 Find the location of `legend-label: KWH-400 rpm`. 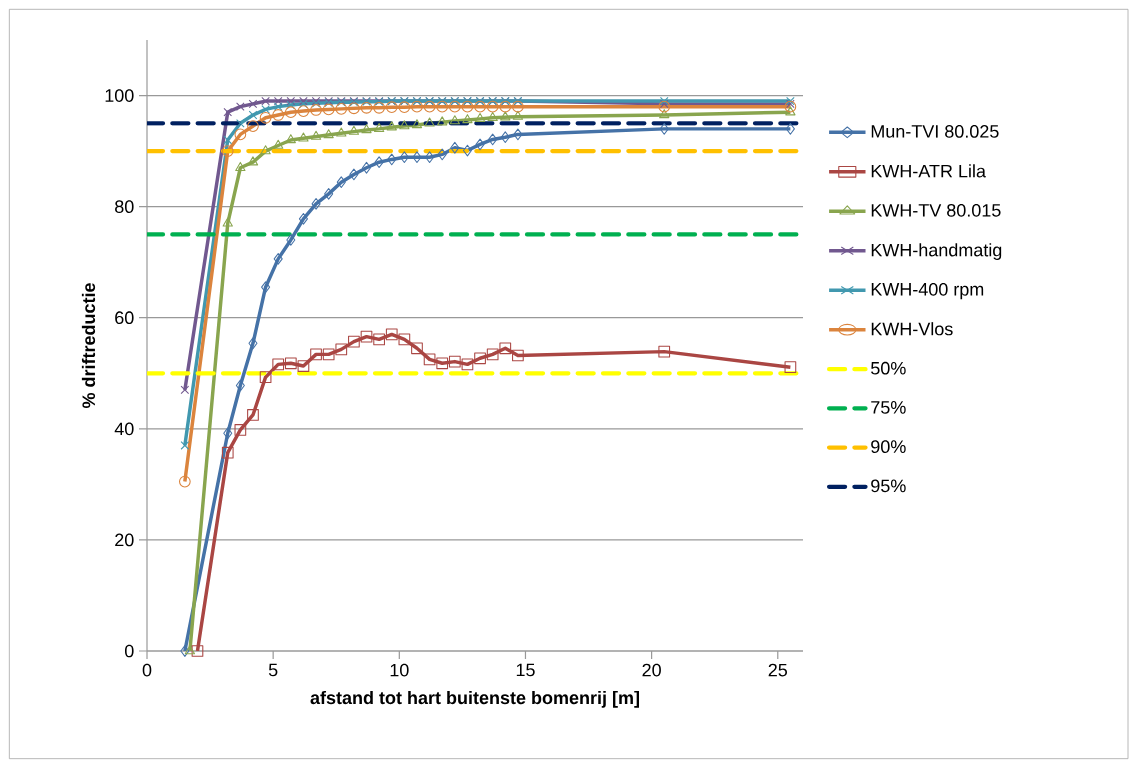

legend-label: KWH-400 rpm is located at coordinates (927, 291).